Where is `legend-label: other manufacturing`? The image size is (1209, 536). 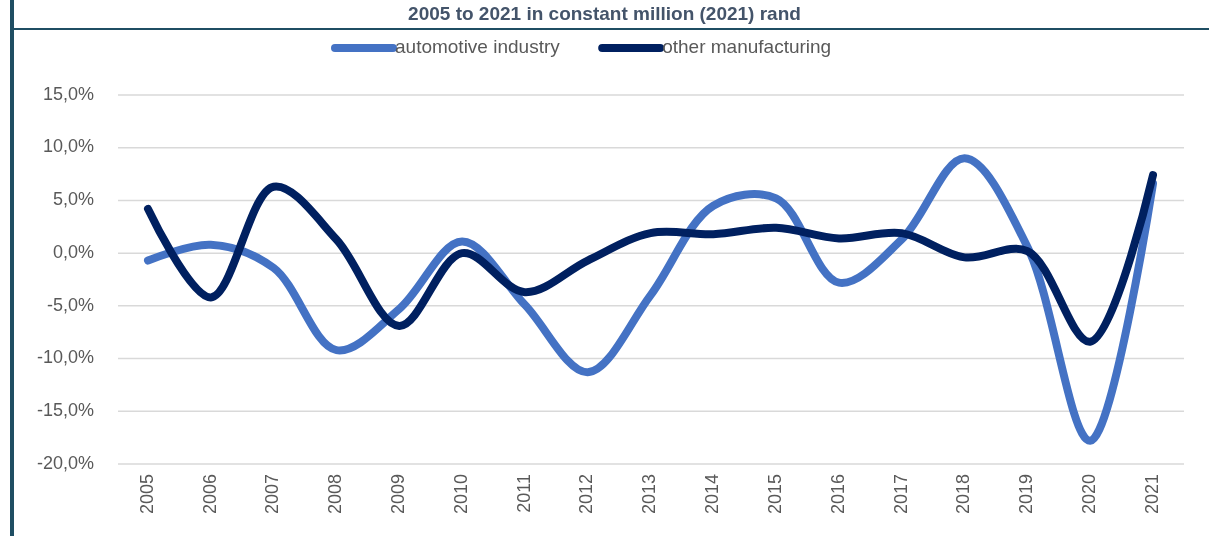 legend-label: other manufacturing is located at coordinates (747, 47).